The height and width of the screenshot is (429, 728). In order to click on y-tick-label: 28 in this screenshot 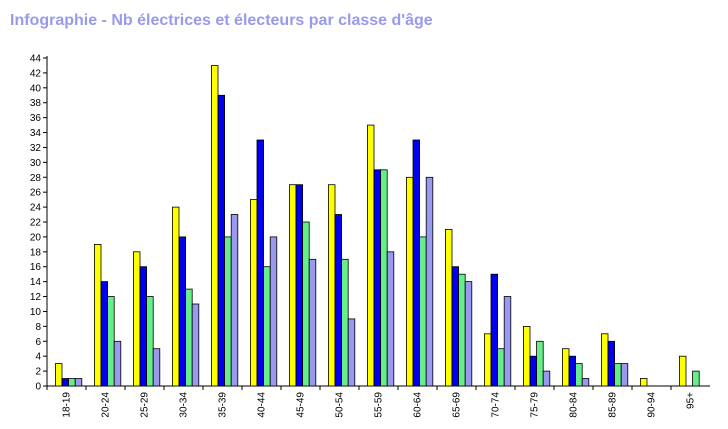, I will do `click(36, 178)`.